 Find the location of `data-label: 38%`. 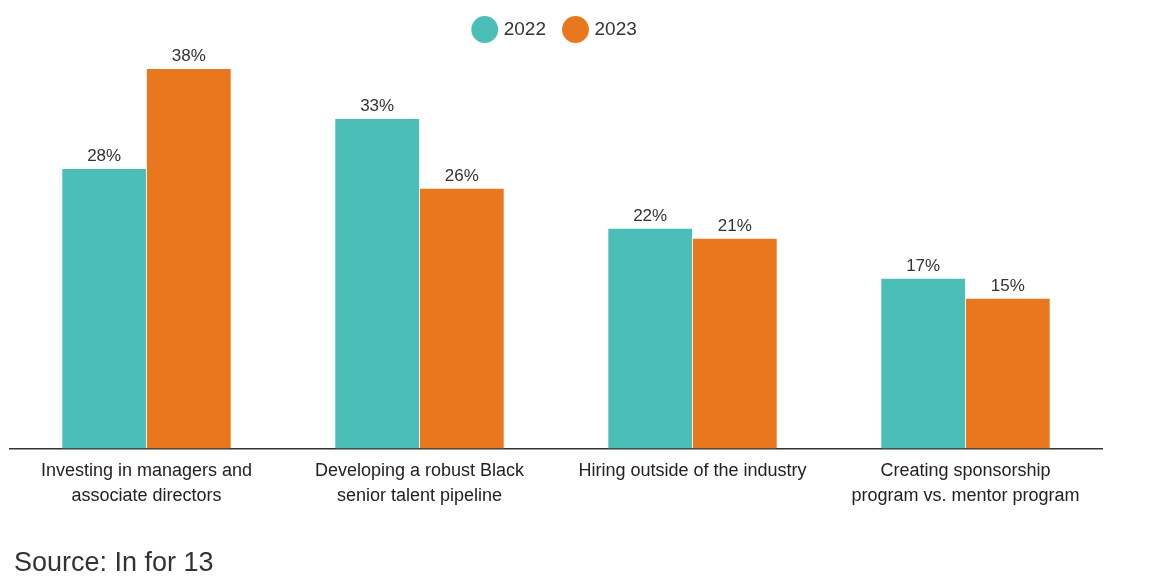

data-label: 38% is located at coordinates (188, 56).